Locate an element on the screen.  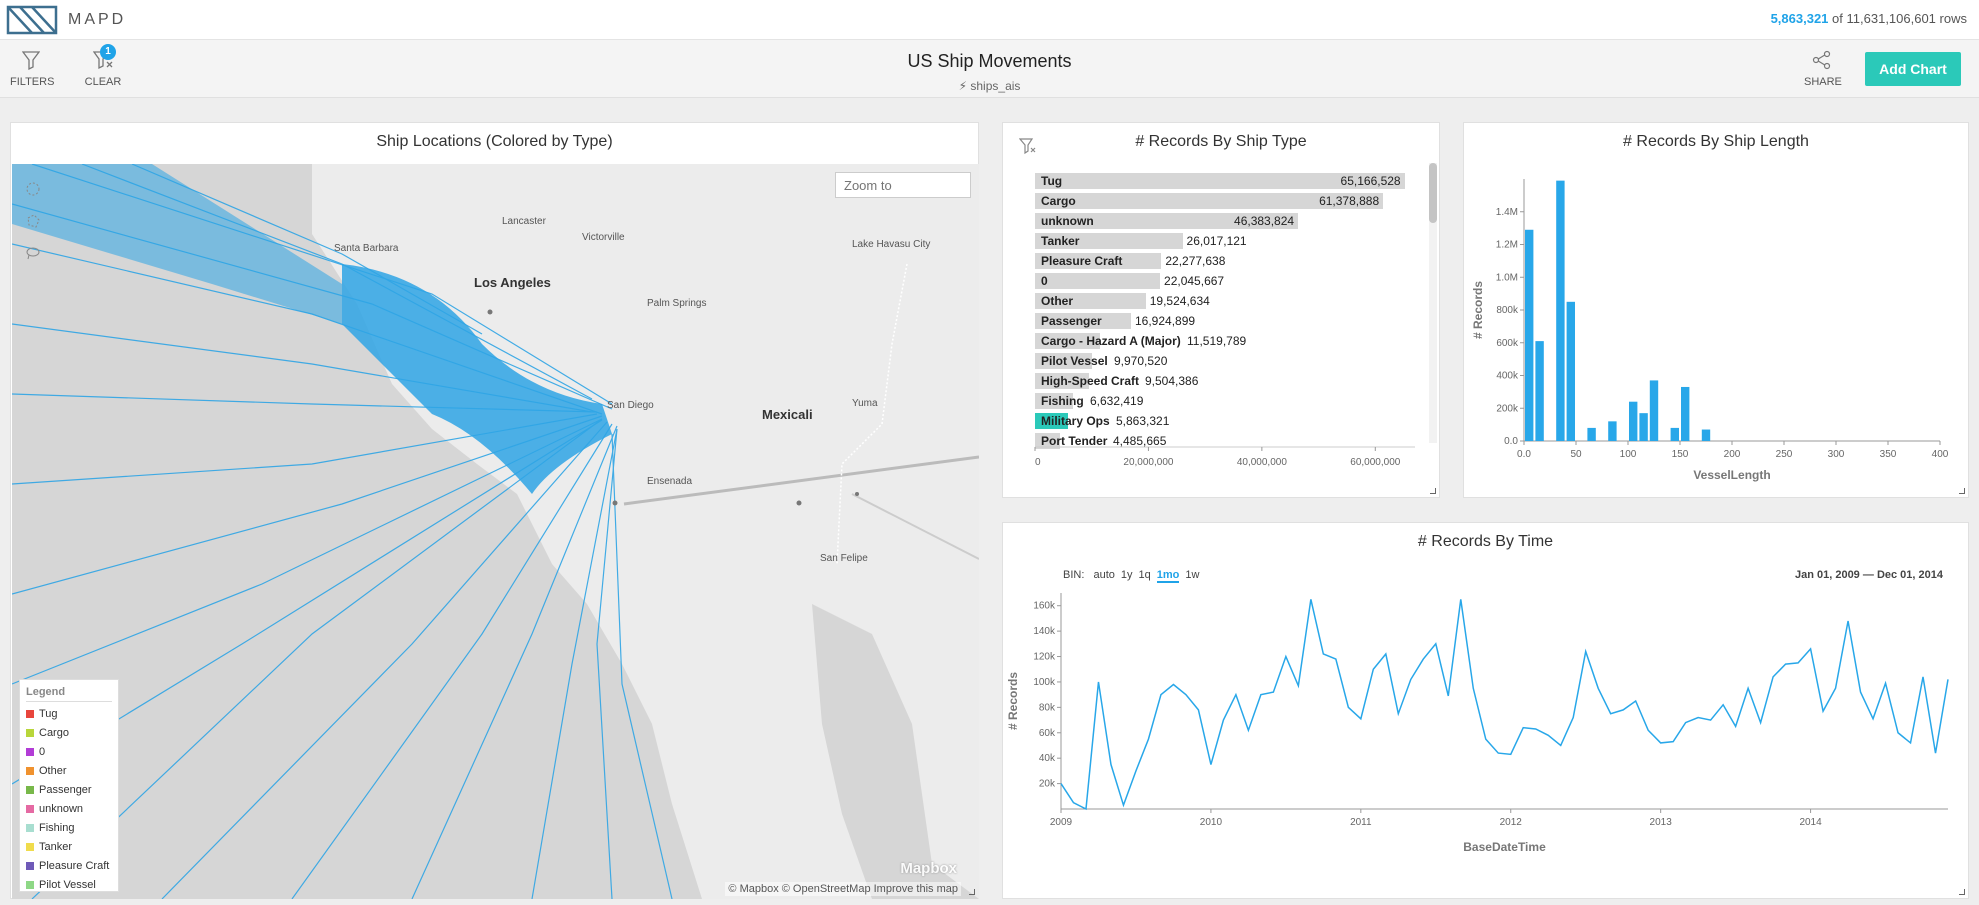
legend-item: Other is located at coordinates (69, 770).